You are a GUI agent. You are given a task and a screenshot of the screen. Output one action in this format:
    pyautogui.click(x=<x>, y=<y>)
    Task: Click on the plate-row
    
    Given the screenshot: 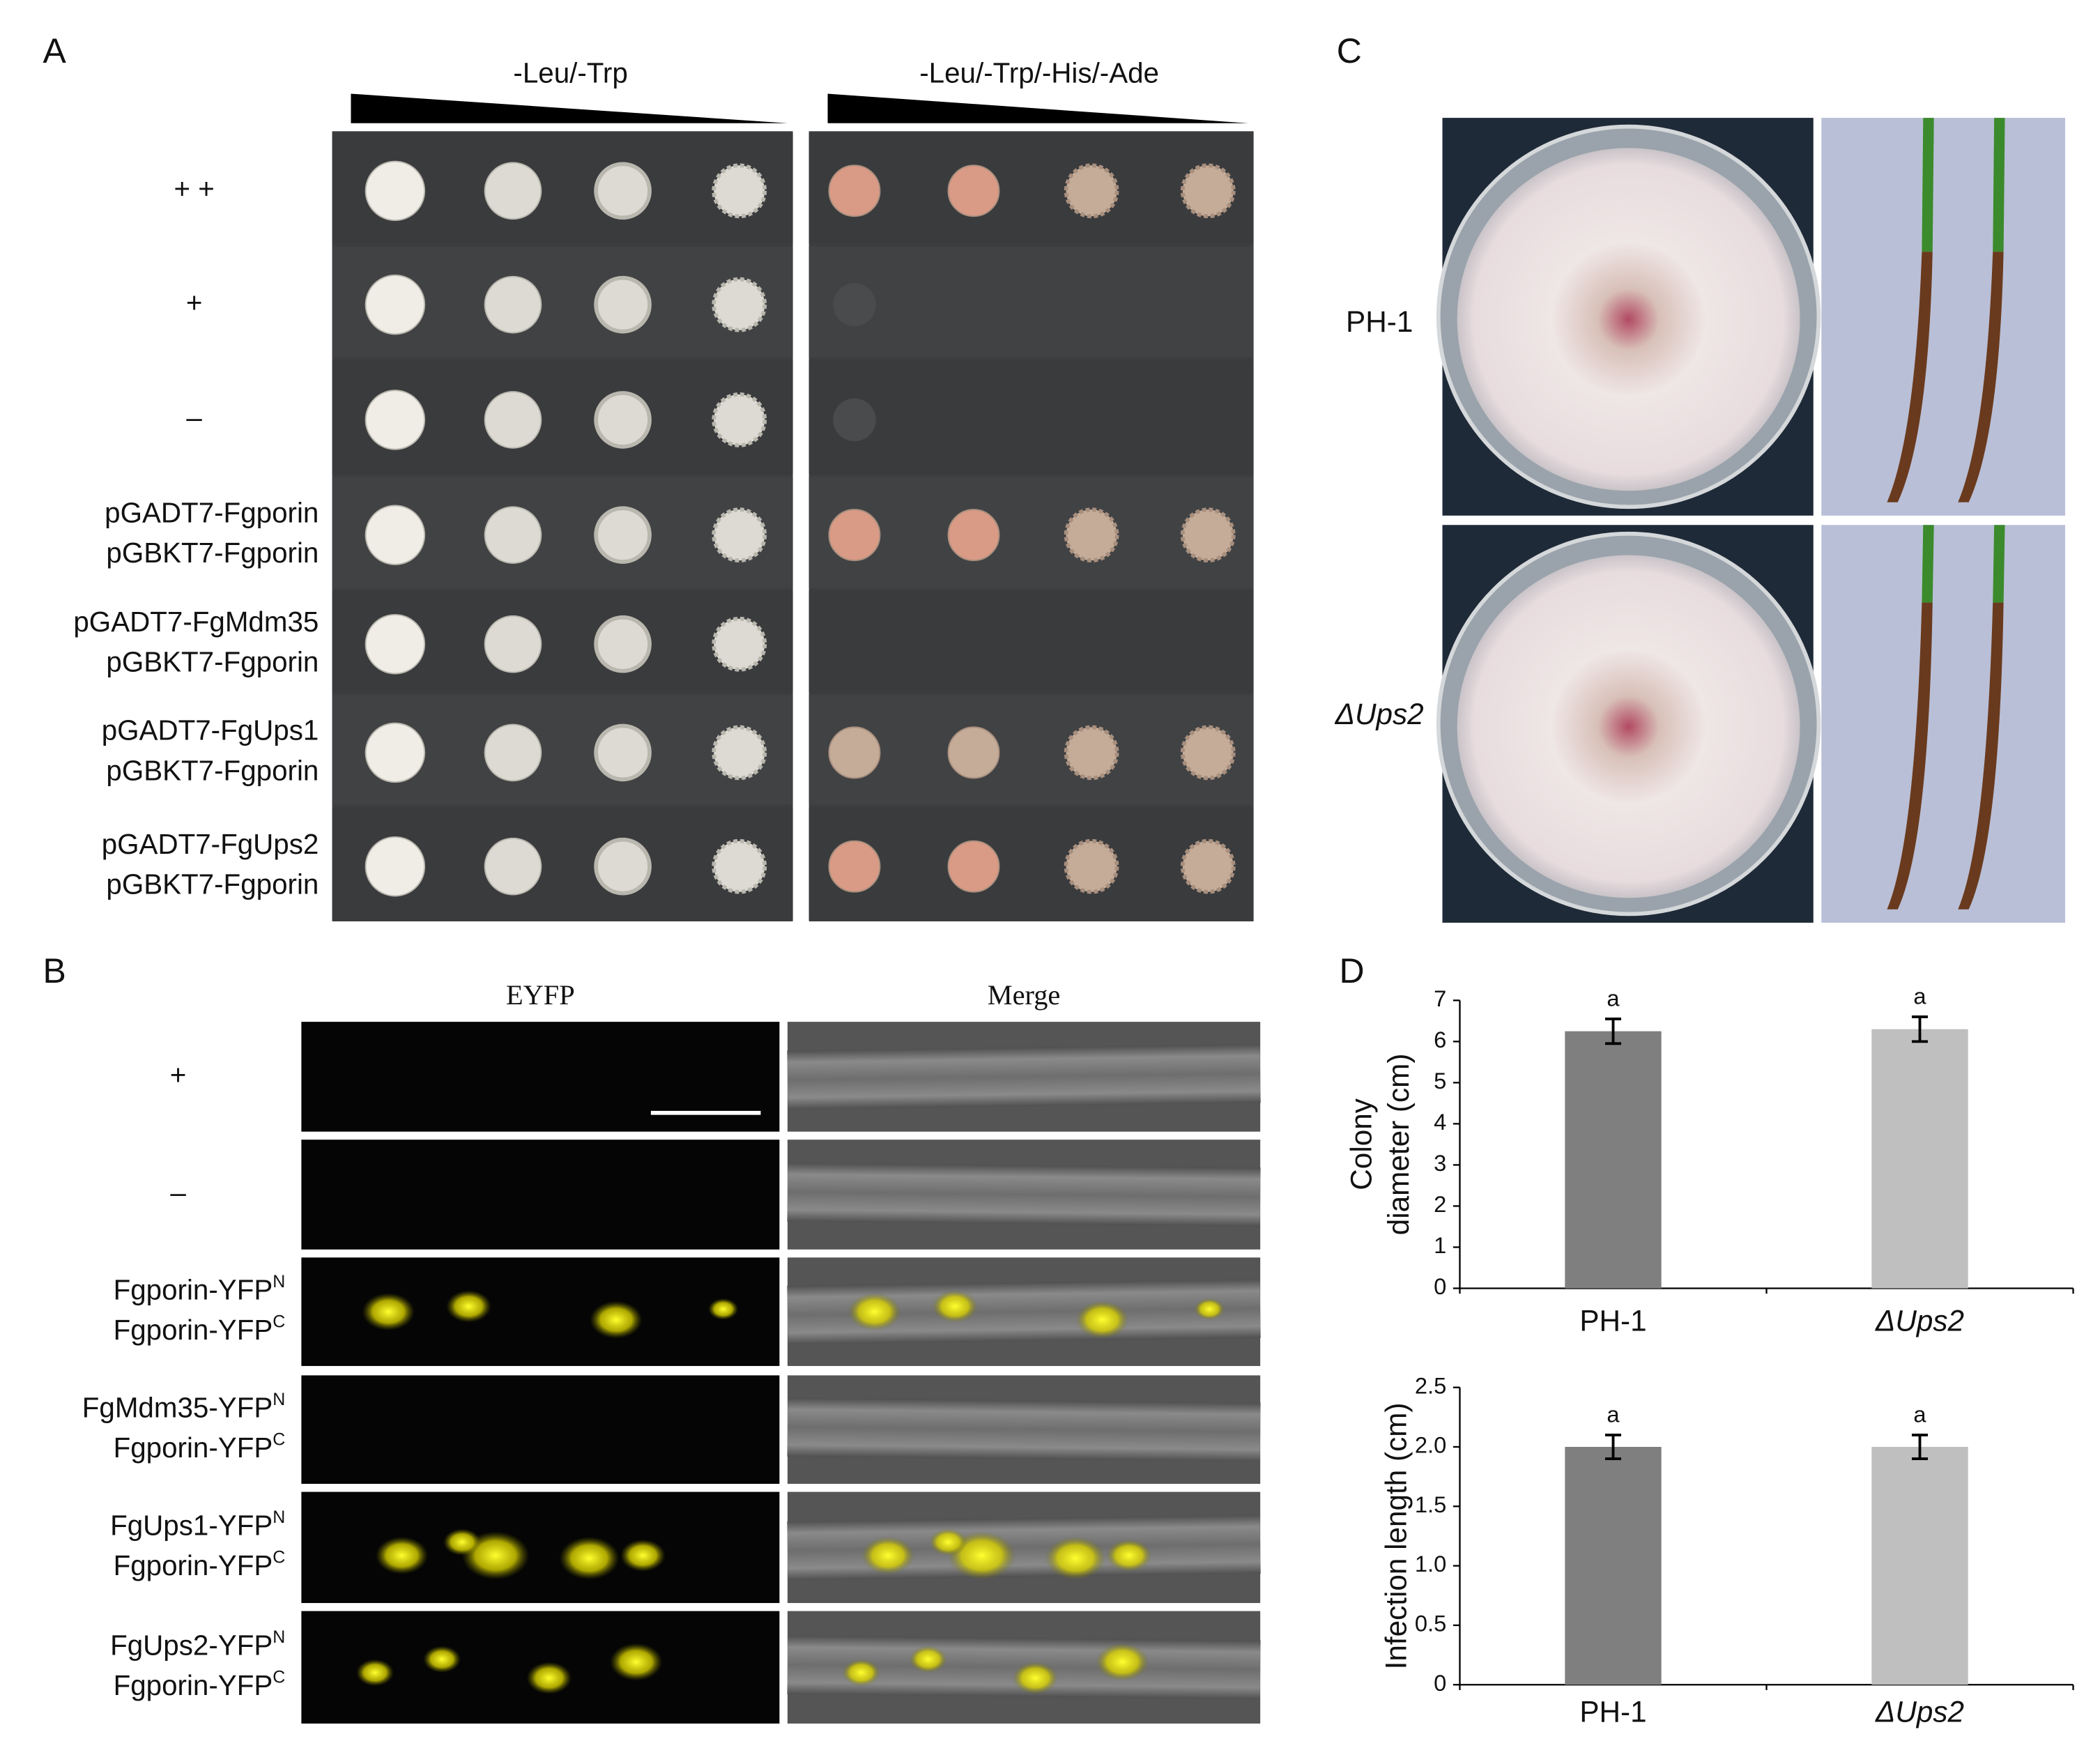 What is the action you would take?
    pyautogui.click(x=1031, y=302)
    